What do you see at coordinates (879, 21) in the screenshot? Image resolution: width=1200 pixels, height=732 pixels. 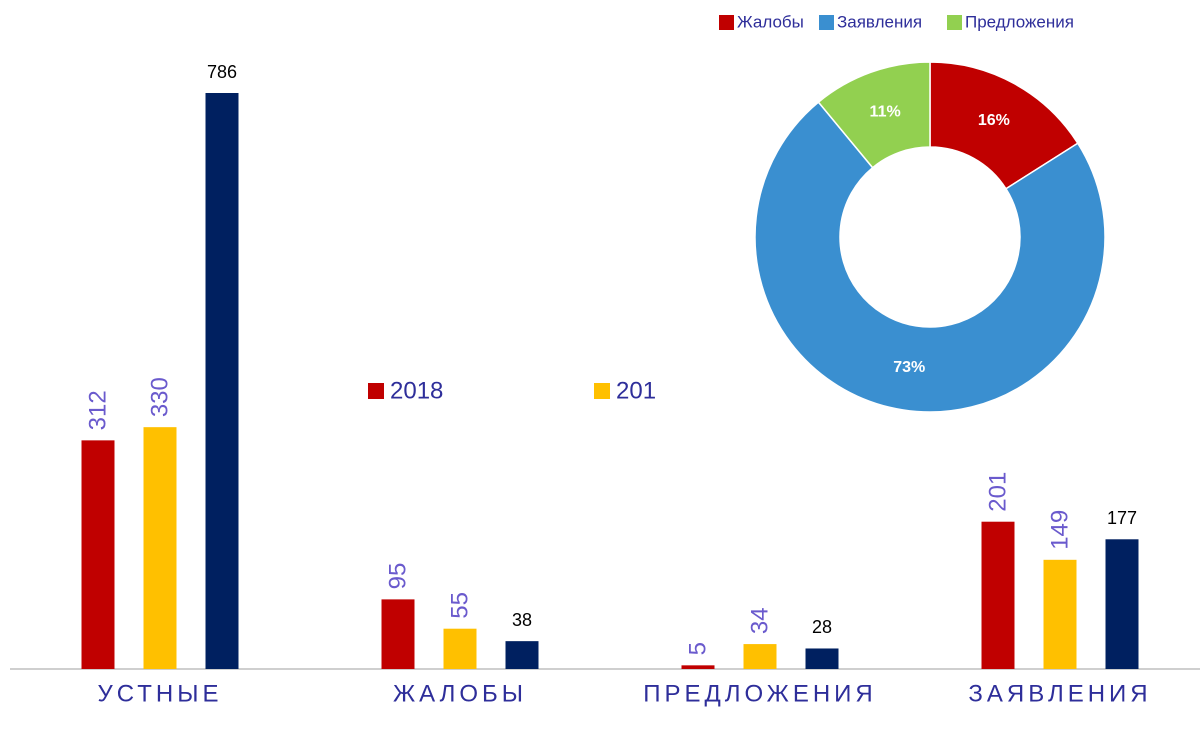 I see `legend-label: Заявления` at bounding box center [879, 21].